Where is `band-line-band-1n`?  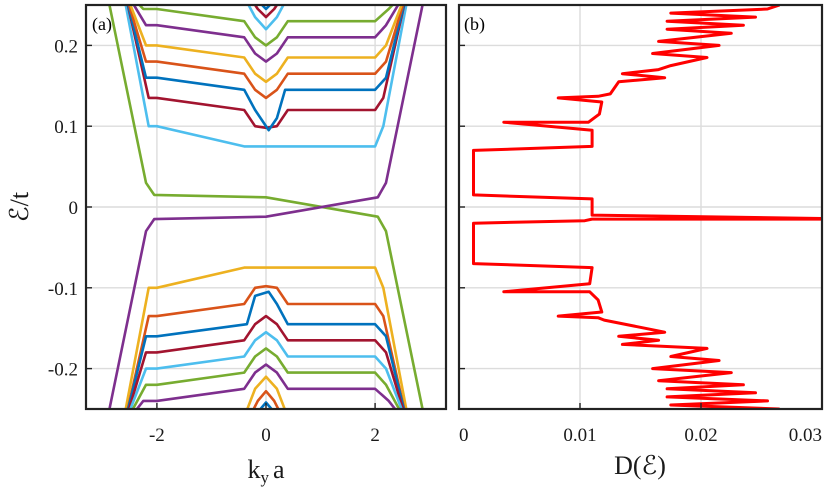
band-line-band-1n is located at coordinates (266, 337).